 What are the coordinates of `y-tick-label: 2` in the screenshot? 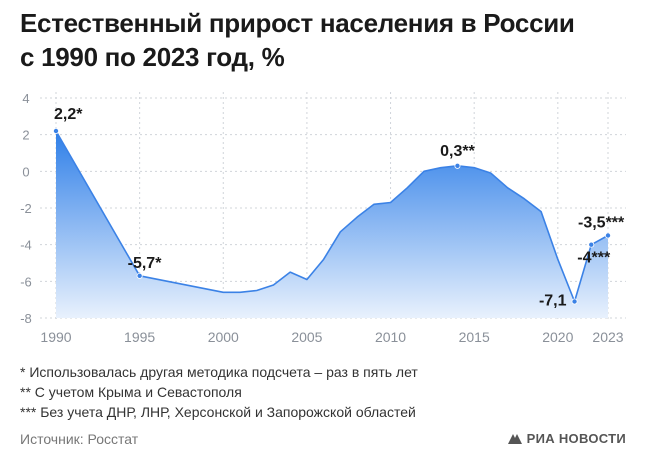 It's located at (25, 135).